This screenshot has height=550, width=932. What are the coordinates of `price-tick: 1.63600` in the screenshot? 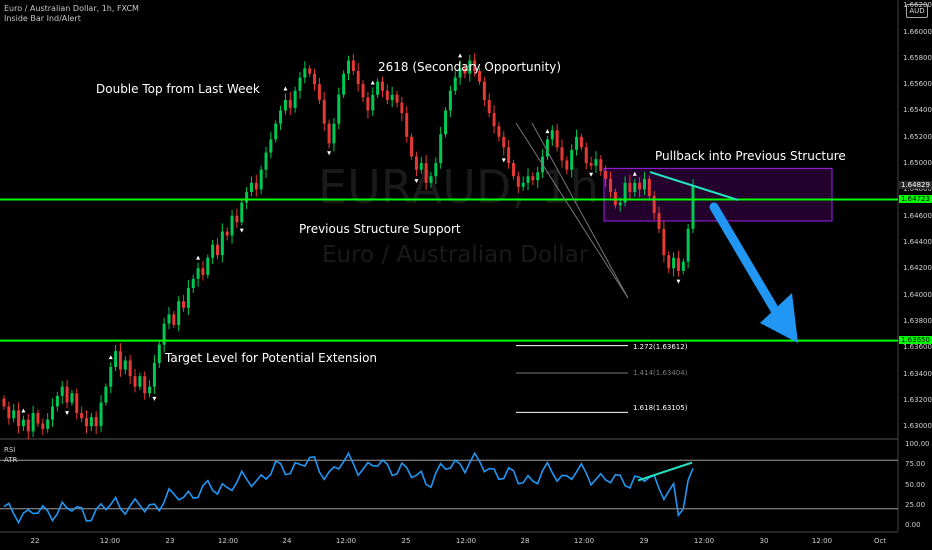 It's located at (917, 347).